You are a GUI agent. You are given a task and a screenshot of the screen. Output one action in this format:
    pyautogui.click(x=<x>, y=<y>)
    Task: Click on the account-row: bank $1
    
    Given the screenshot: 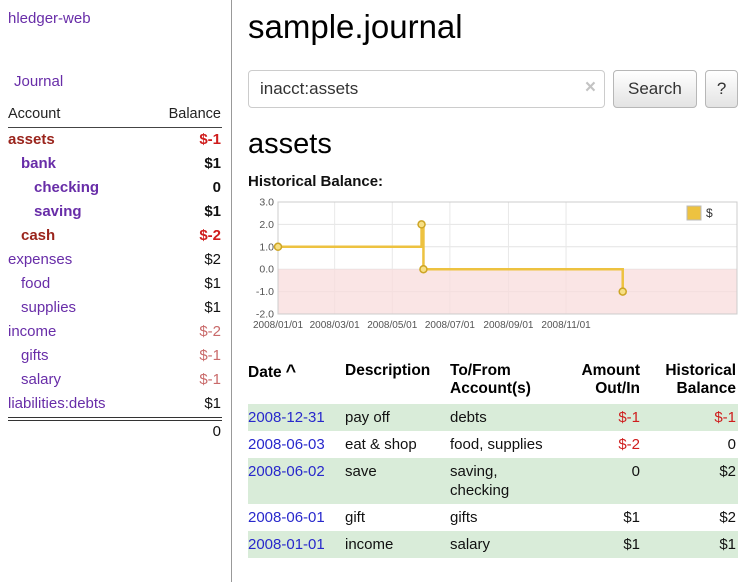 What is the action you would take?
    pyautogui.click(x=115, y=164)
    